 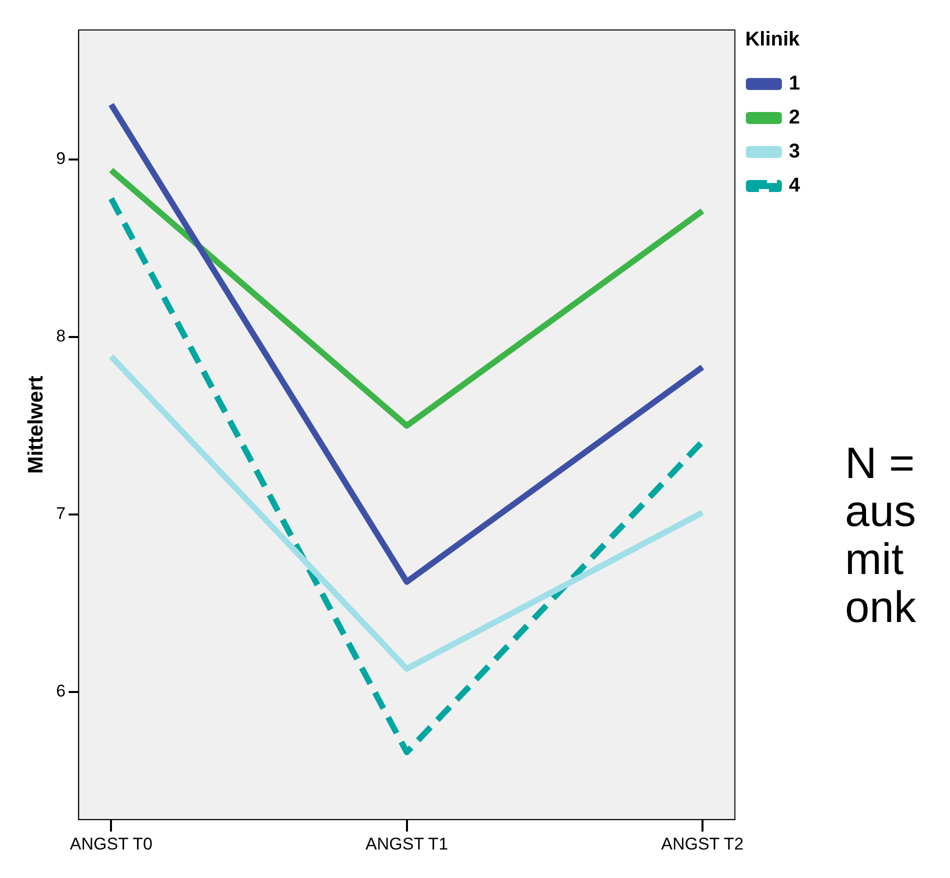 I want to click on x-tick-label: ANGST T2, so click(x=702, y=844).